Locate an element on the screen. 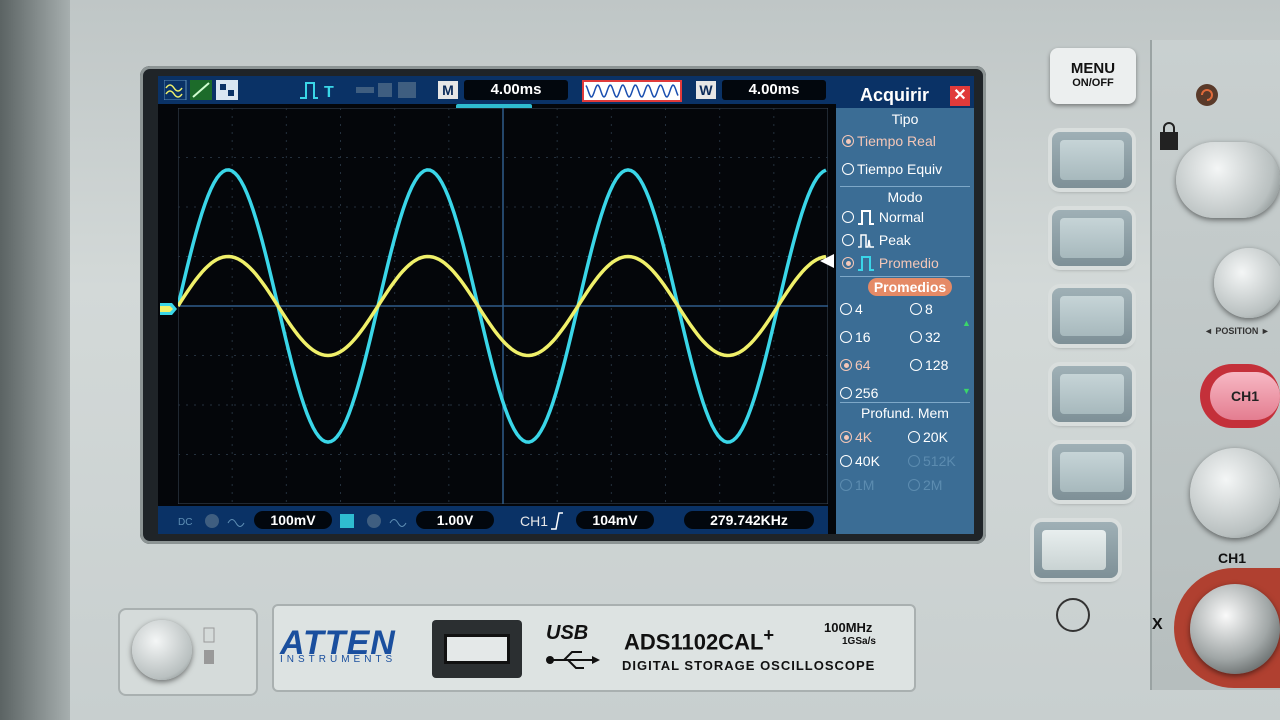 This screenshot has height=720, width=1280. option-mem-512k: 512K is located at coordinates (932, 461).